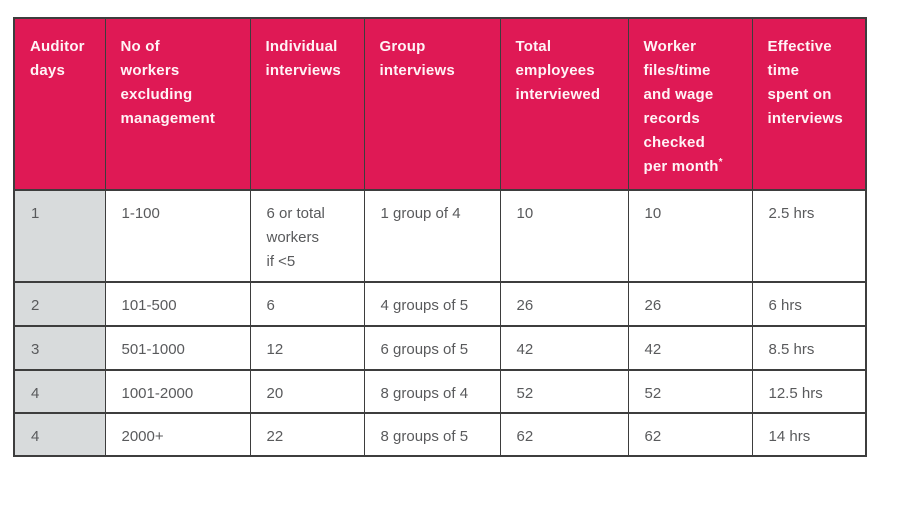 This screenshot has width=924, height=525. Describe the element at coordinates (307, 391) in the screenshot. I see `data-cell: 20` at that location.